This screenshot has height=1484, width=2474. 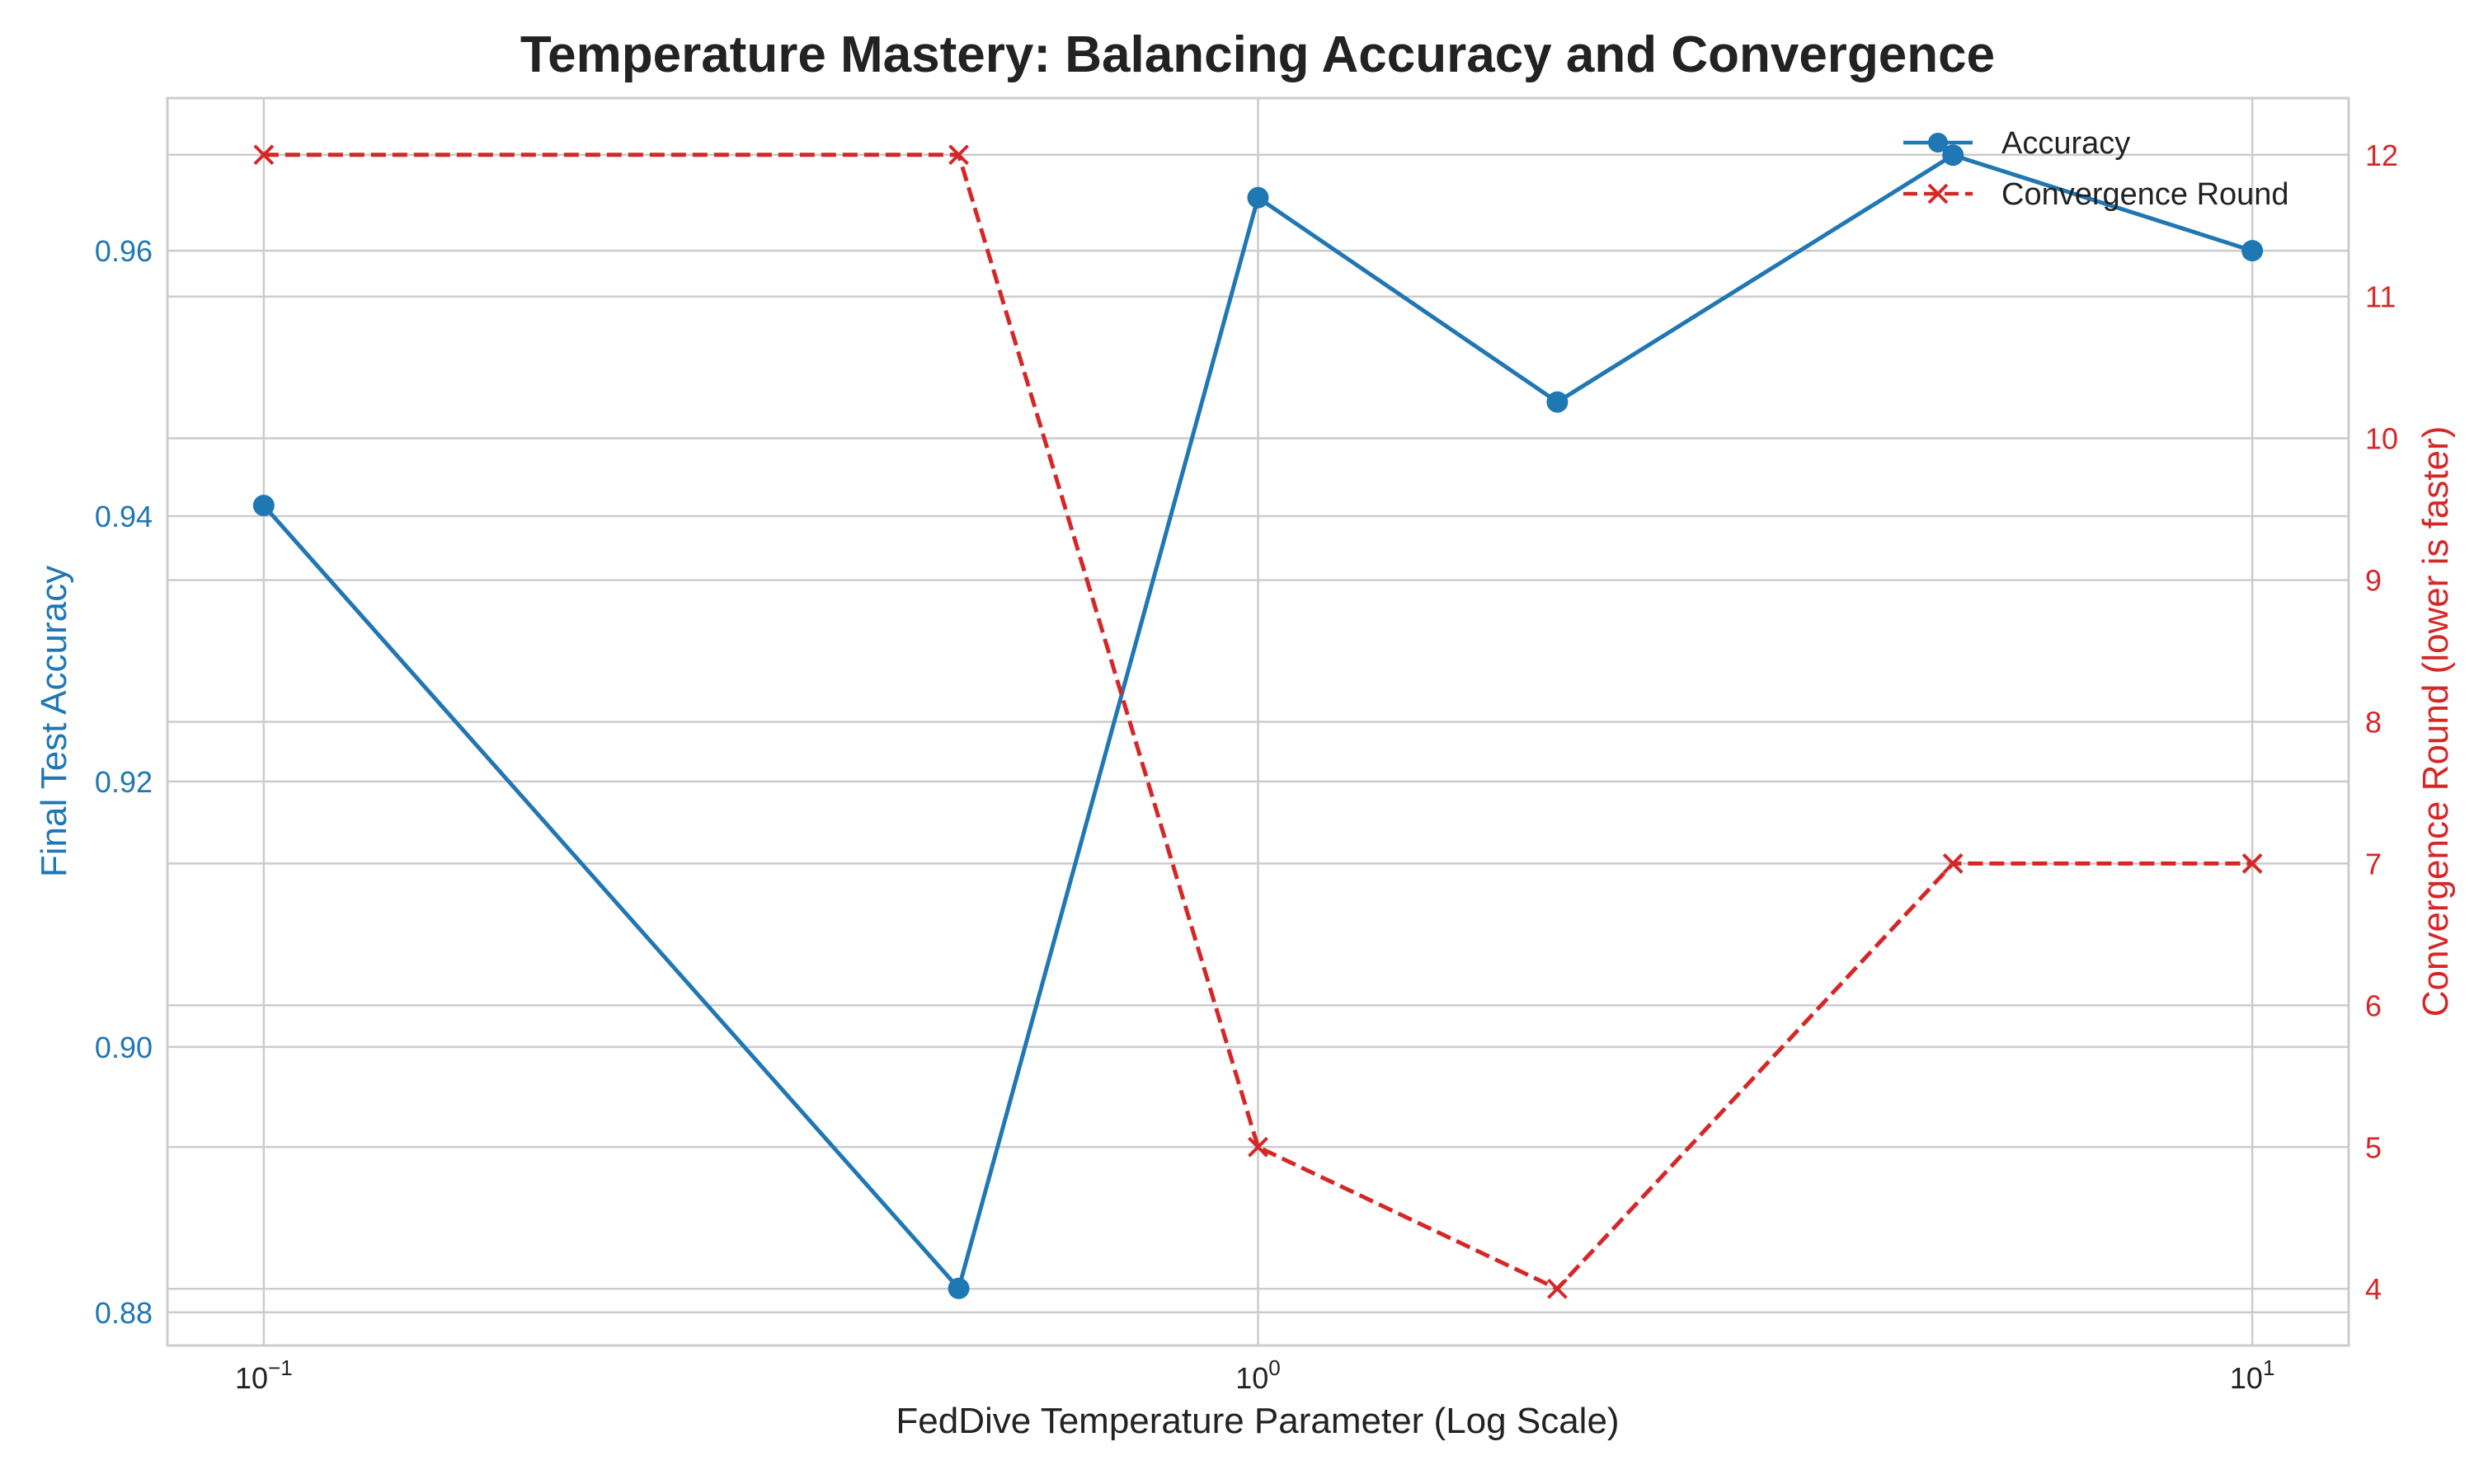 What do you see at coordinates (2373, 864) in the screenshot?
I see `y-right-tick-label: 7` at bounding box center [2373, 864].